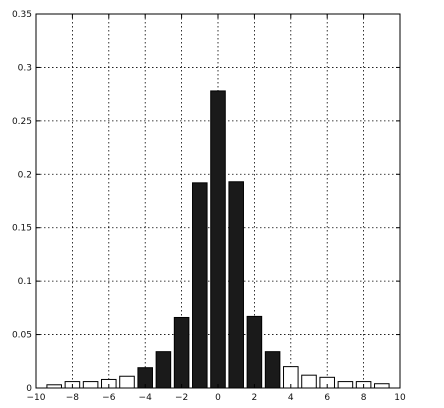  What do you see at coordinates (22, 15) in the screenshot?
I see `y-tick-label: 0.35` at bounding box center [22, 15].